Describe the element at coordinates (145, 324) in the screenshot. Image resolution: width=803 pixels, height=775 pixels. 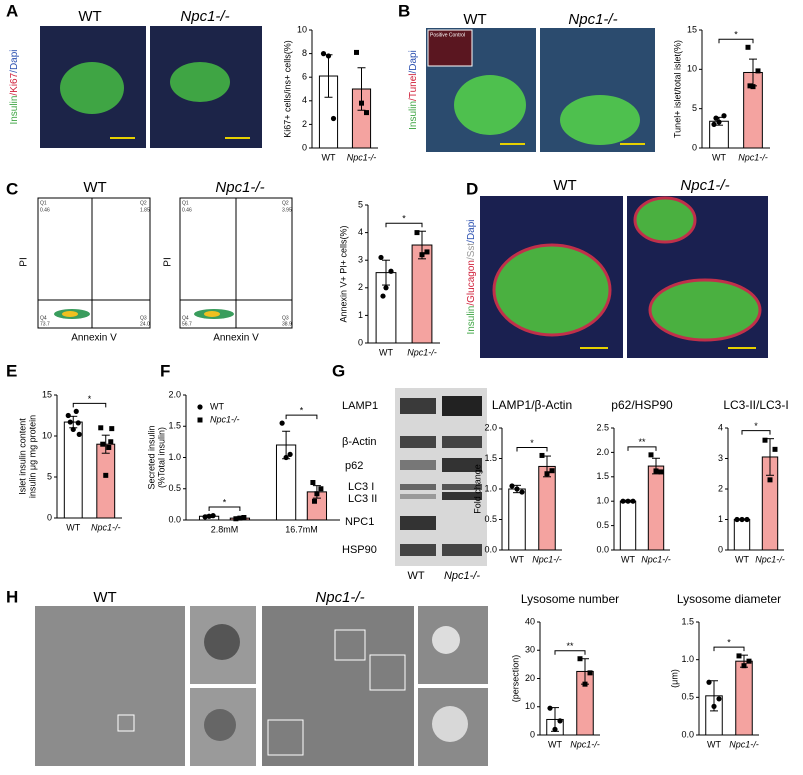
I see `quadrant-value: 24.0` at that location.